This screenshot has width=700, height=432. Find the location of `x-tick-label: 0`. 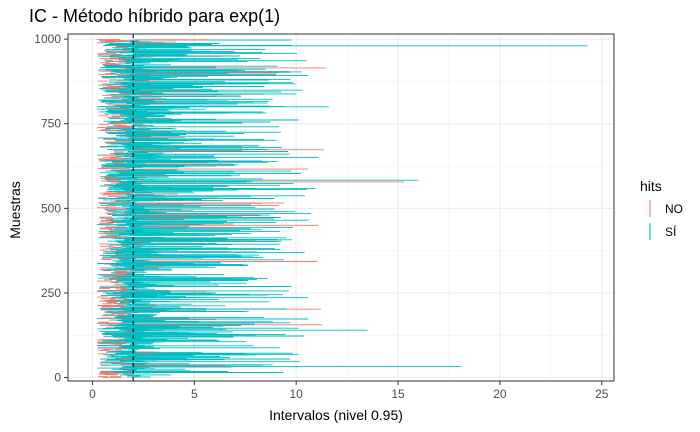

x-tick-label: 0 is located at coordinates (92, 394).